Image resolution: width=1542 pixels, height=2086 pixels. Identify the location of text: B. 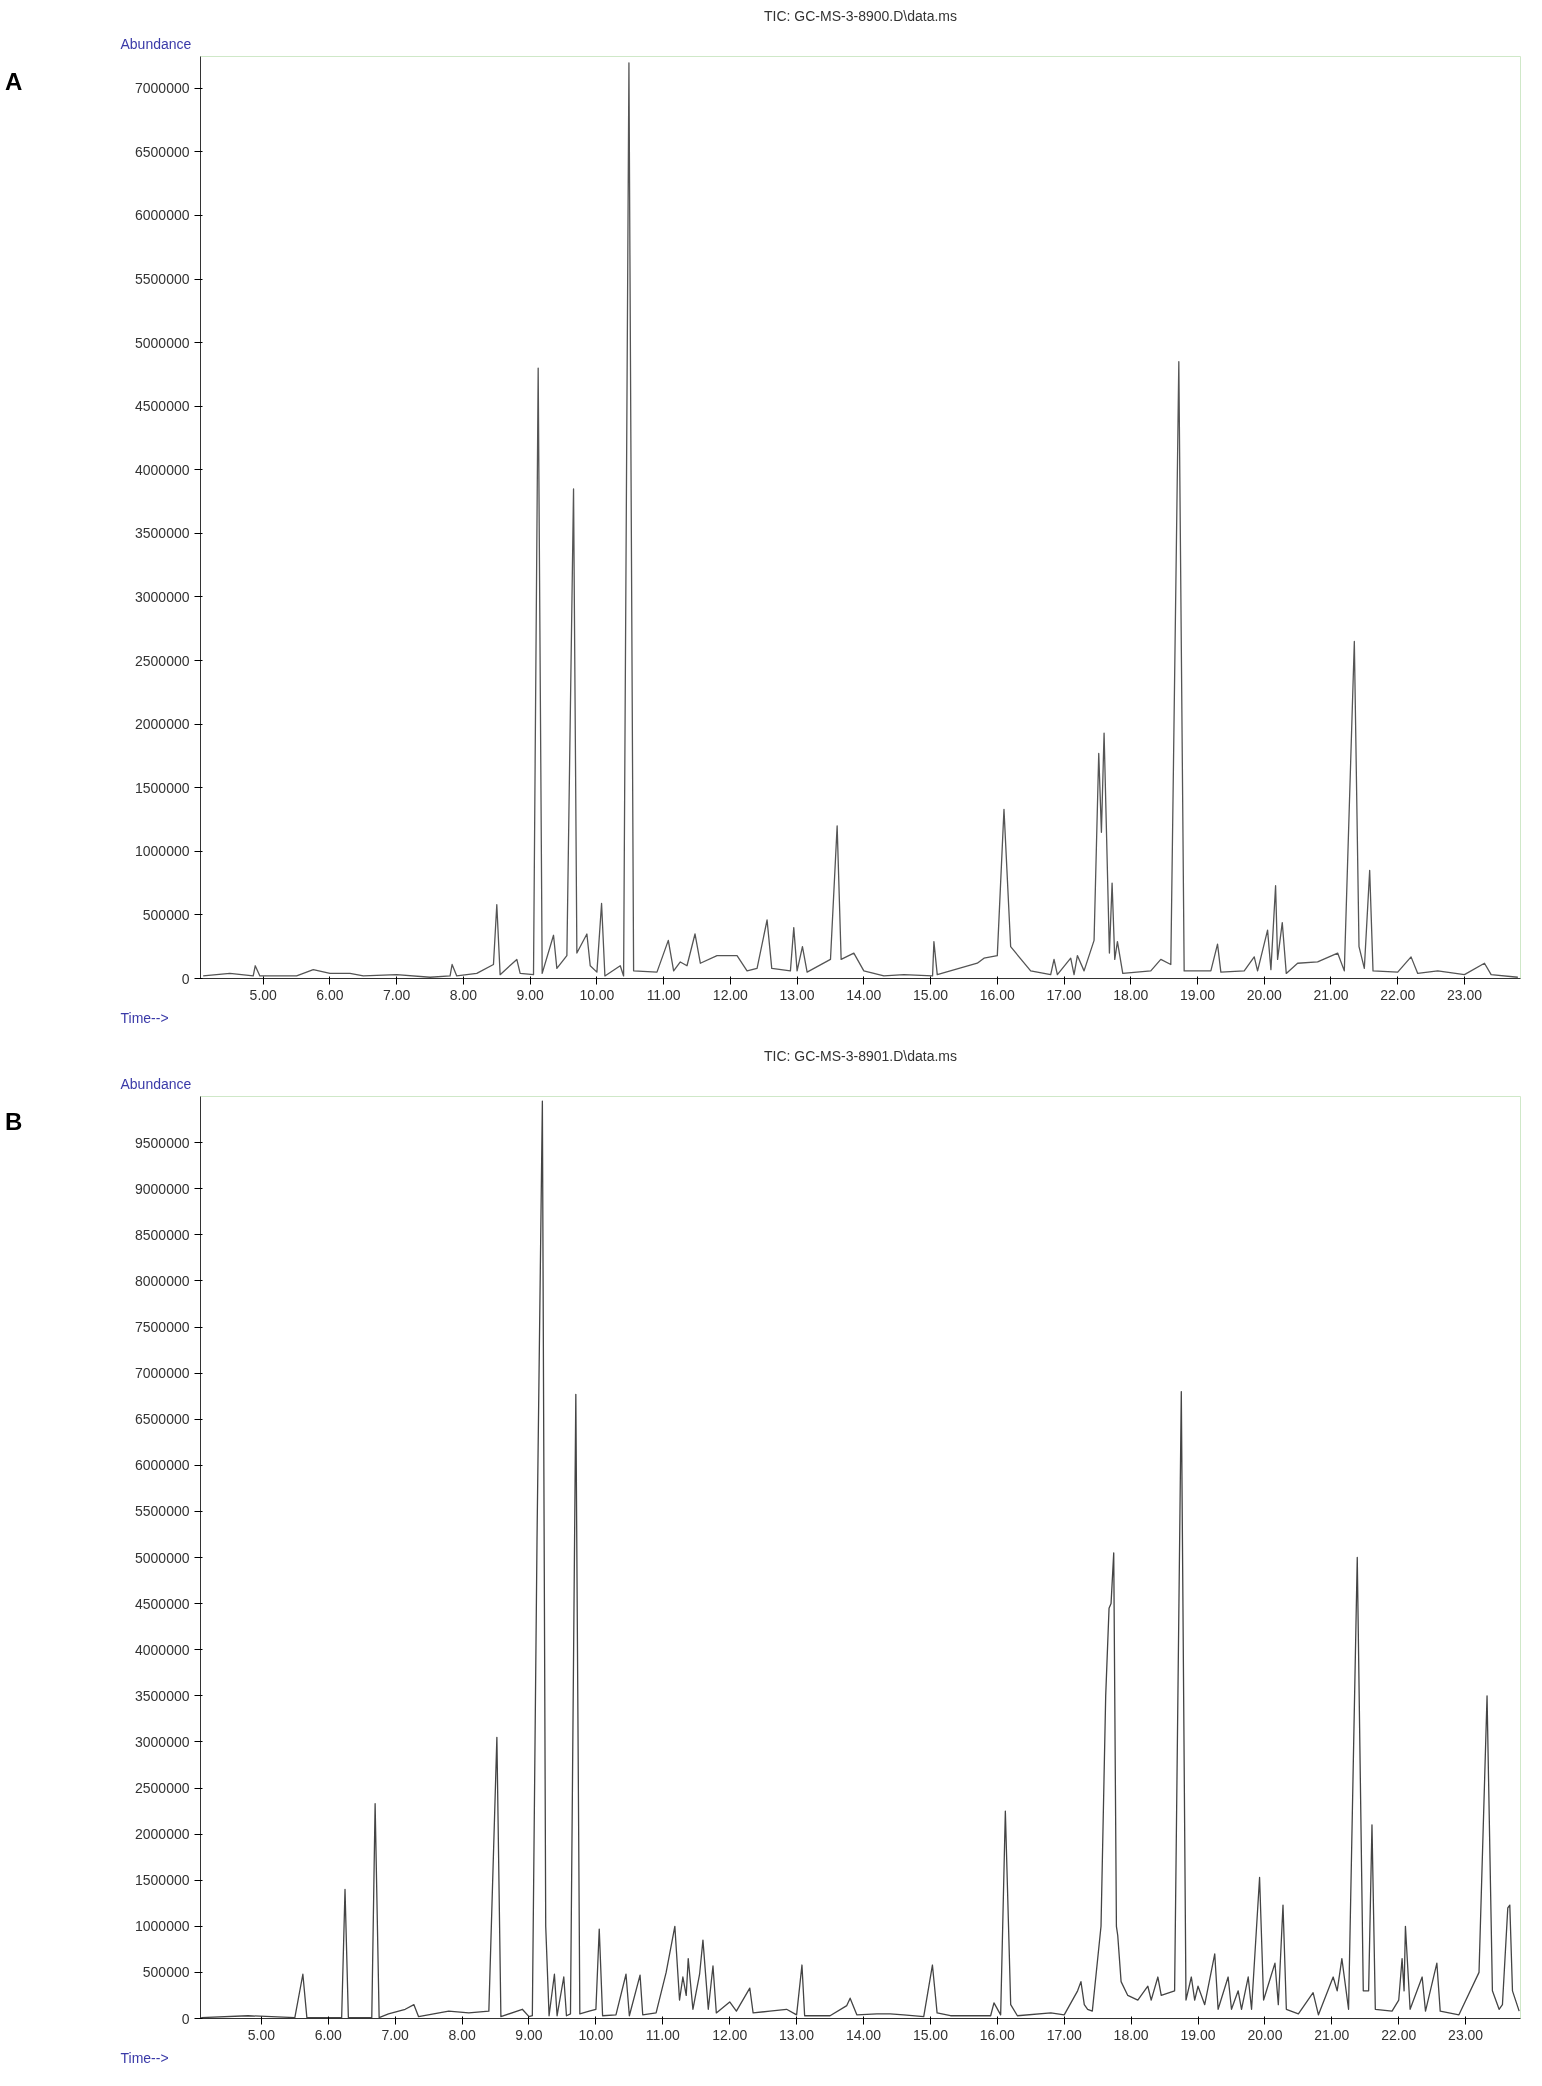
(14, 1122).